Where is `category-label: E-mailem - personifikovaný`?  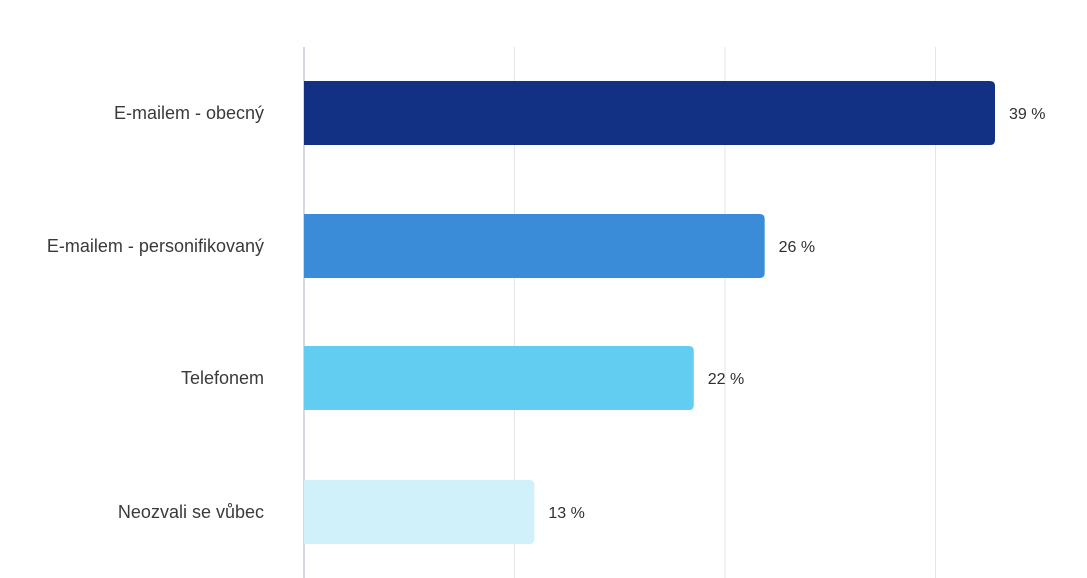 category-label: E-mailem - personifikovaný is located at coordinates (155, 246).